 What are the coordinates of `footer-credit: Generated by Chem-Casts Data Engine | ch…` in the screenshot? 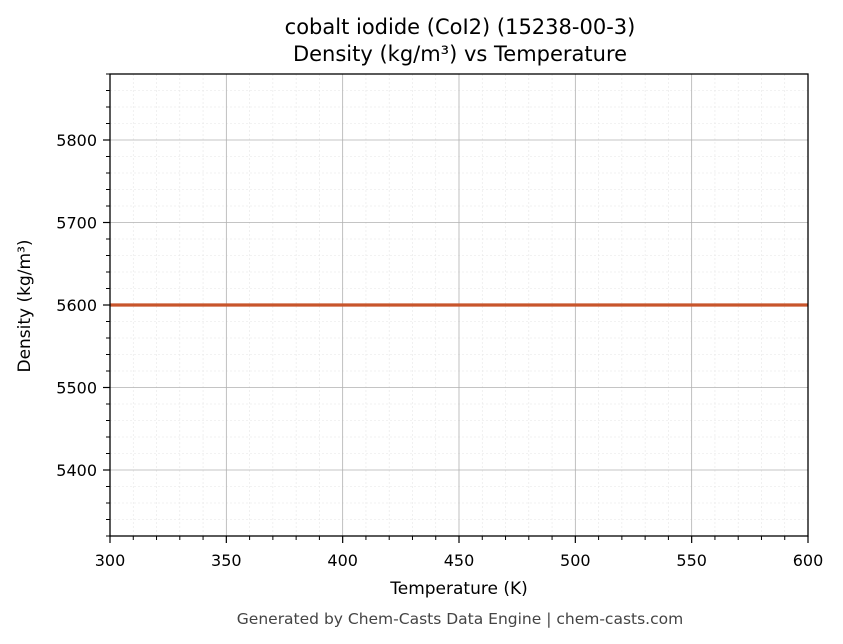 It's located at (460, 619).